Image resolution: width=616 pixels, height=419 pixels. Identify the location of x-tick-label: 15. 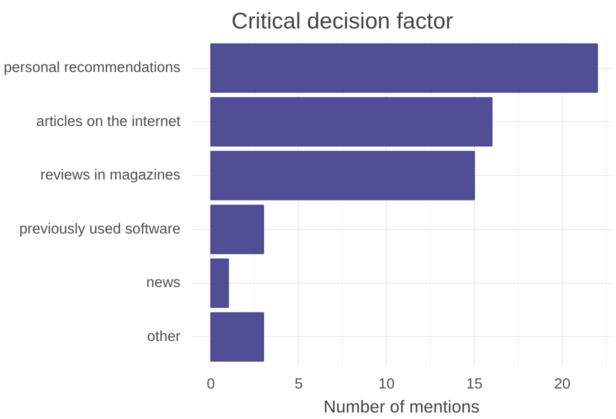
(474, 384).